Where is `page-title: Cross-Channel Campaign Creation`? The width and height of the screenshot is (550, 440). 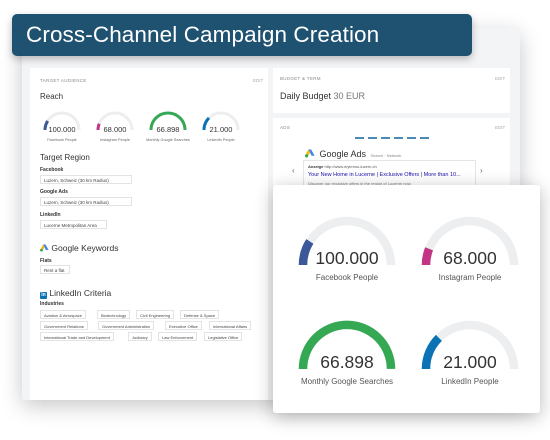 page-title: Cross-Channel Campaign Creation is located at coordinates (203, 34).